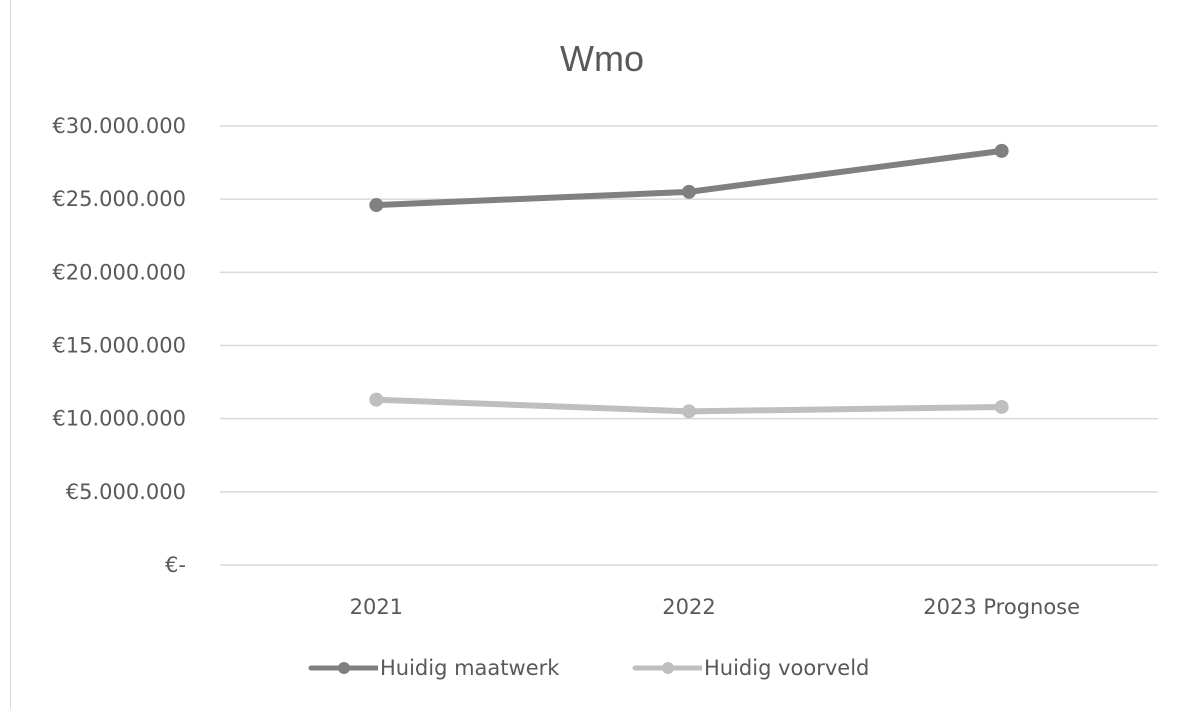 This screenshot has height=709, width=1190. I want to click on chart-left-border, so click(10, 354).